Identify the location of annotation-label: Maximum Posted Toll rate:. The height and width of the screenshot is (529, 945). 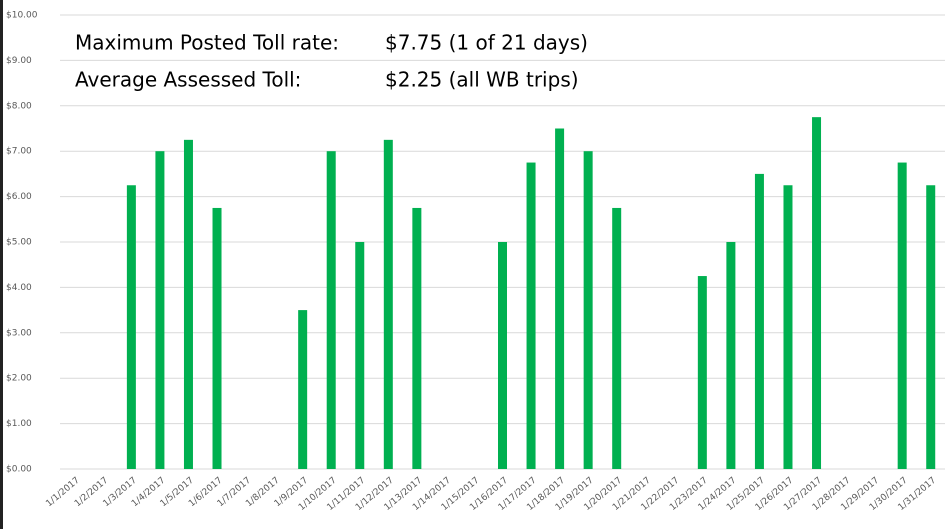
(207, 43).